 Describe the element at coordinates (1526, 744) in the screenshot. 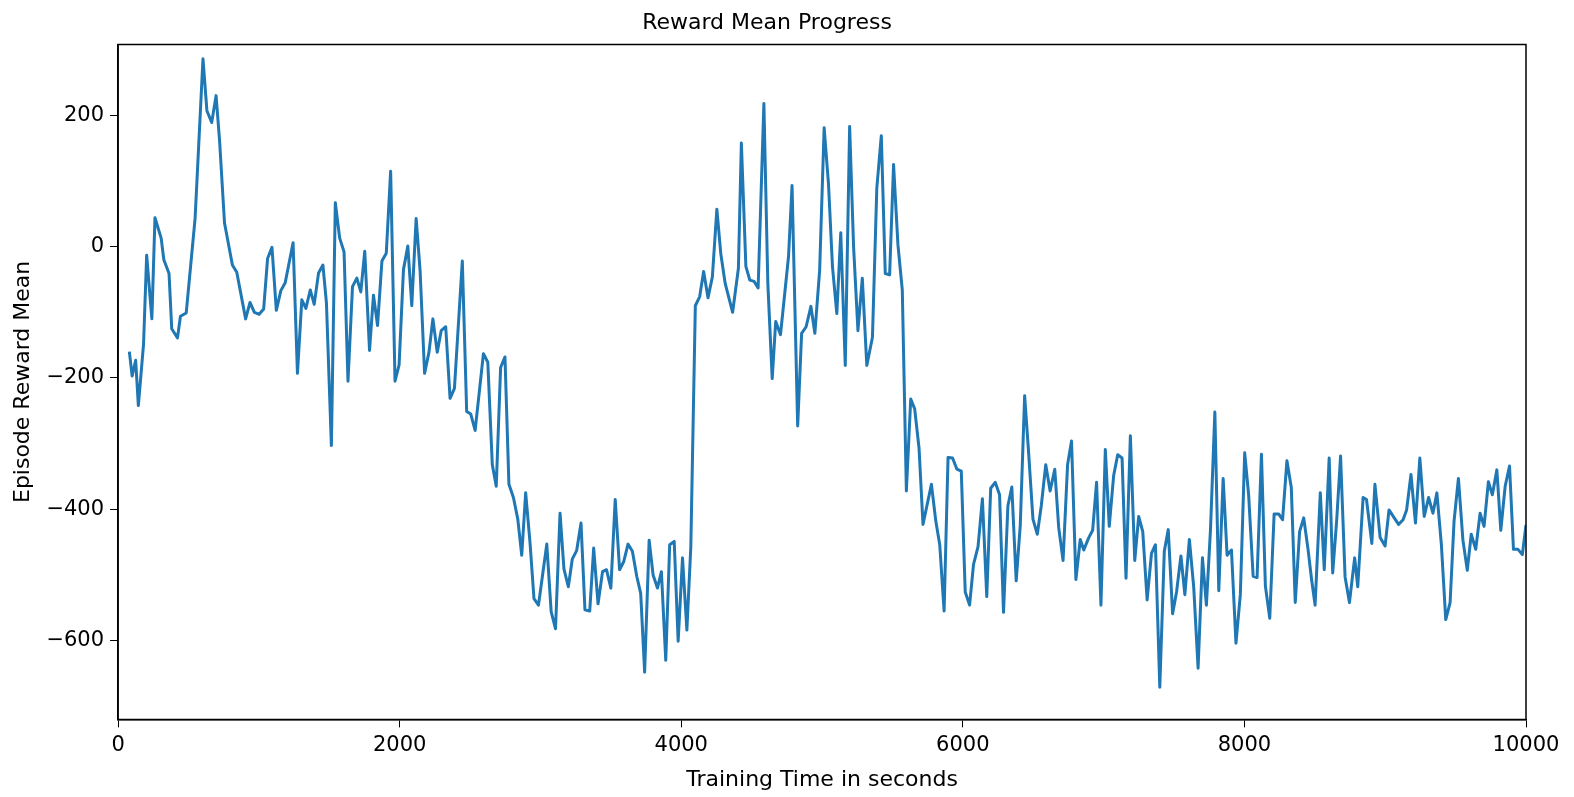

I see `x-tick-label: 10000` at that location.